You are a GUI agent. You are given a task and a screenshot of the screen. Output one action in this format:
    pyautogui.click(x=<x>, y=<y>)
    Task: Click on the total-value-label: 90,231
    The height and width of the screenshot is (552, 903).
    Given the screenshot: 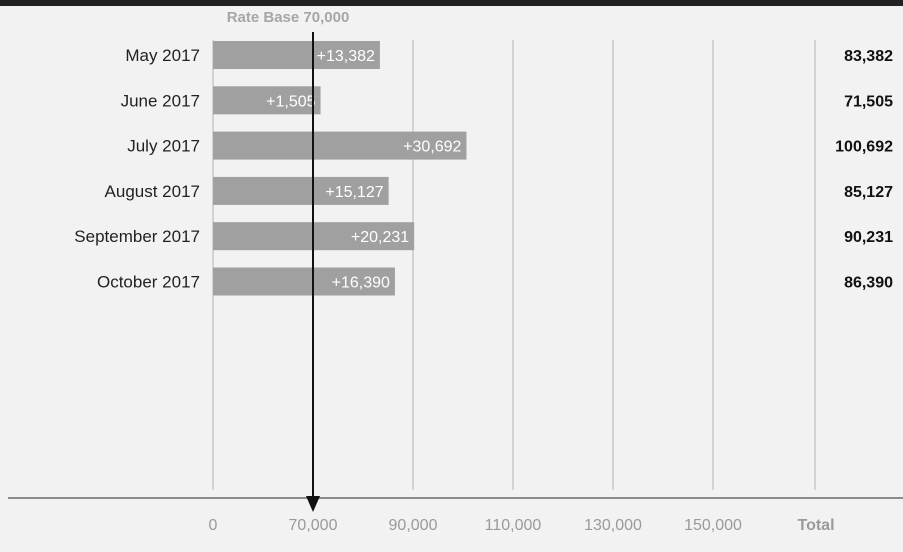 What is the action you would take?
    pyautogui.click(x=868, y=237)
    